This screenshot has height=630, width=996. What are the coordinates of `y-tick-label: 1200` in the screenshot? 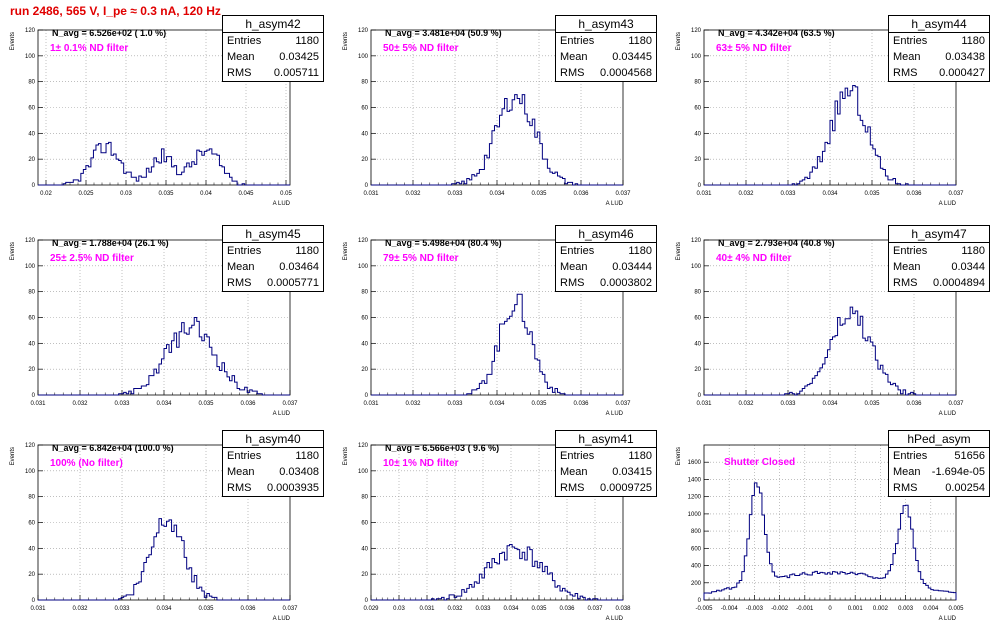 It's located at (695, 498).